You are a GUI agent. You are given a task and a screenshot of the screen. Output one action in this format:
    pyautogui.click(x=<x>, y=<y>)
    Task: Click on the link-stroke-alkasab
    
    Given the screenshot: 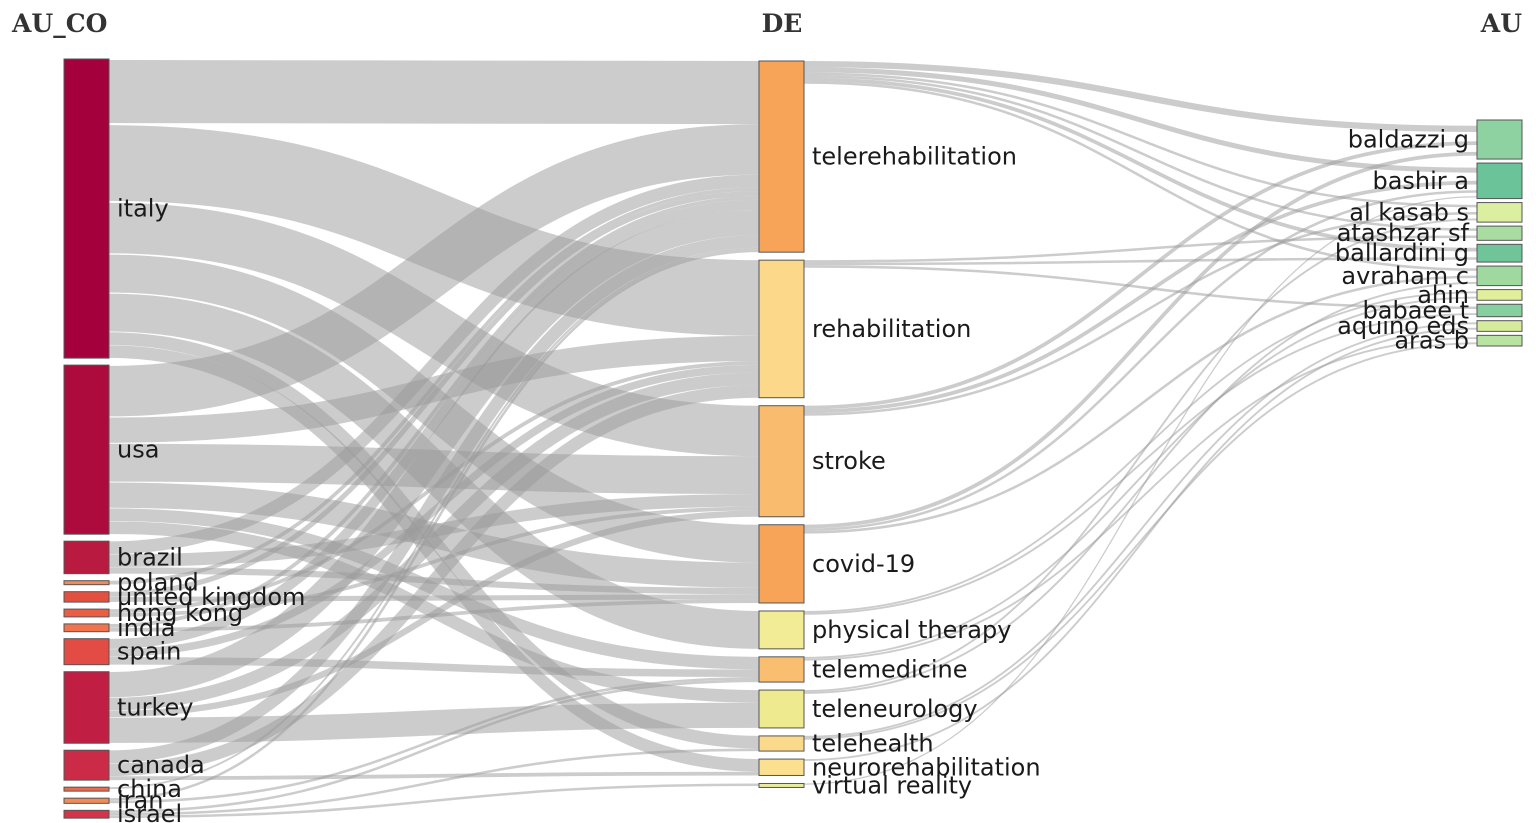 What is the action you would take?
    pyautogui.click(x=1140, y=313)
    